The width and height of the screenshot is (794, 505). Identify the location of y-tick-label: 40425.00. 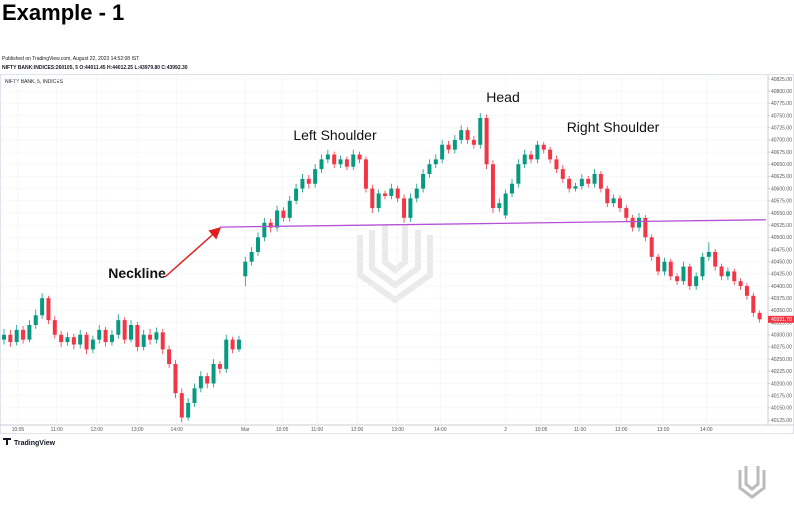
(781, 275).